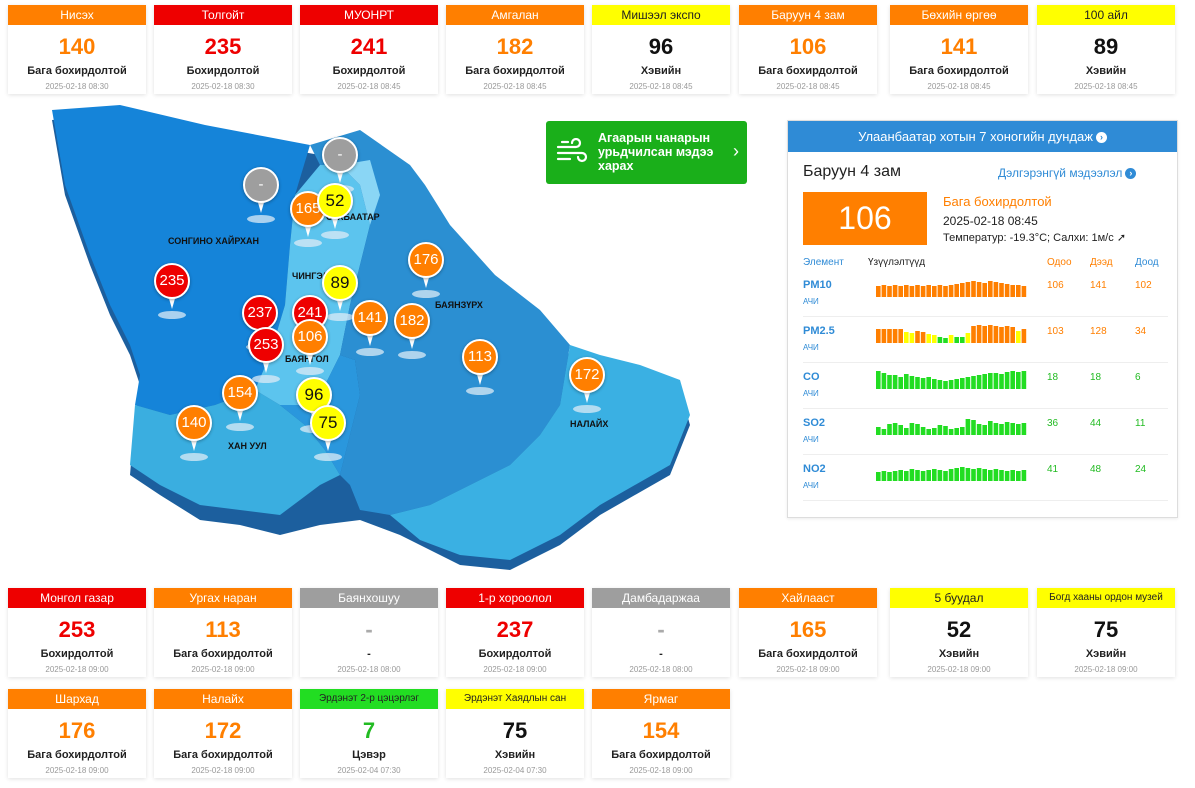 The width and height of the screenshot is (1195, 788). Describe the element at coordinates (823, 262) in the screenshot. I see `col-header-element: Элемент` at that location.